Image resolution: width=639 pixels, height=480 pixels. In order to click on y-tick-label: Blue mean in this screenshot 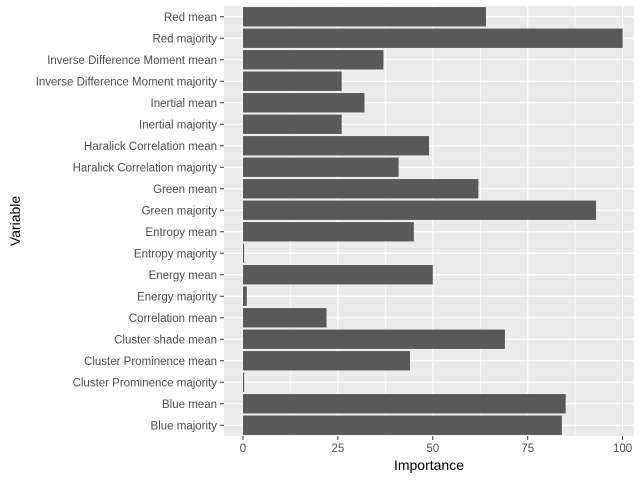, I will do `click(189, 405)`.